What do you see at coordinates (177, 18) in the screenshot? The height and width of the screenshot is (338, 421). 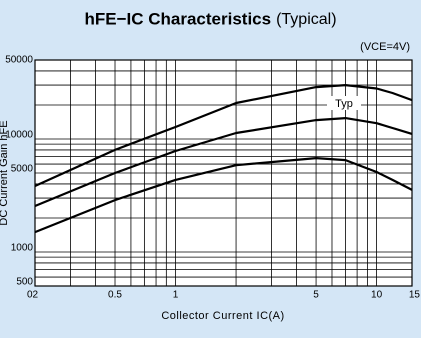 I see `chart-title: hFE−IC Characteristics` at bounding box center [177, 18].